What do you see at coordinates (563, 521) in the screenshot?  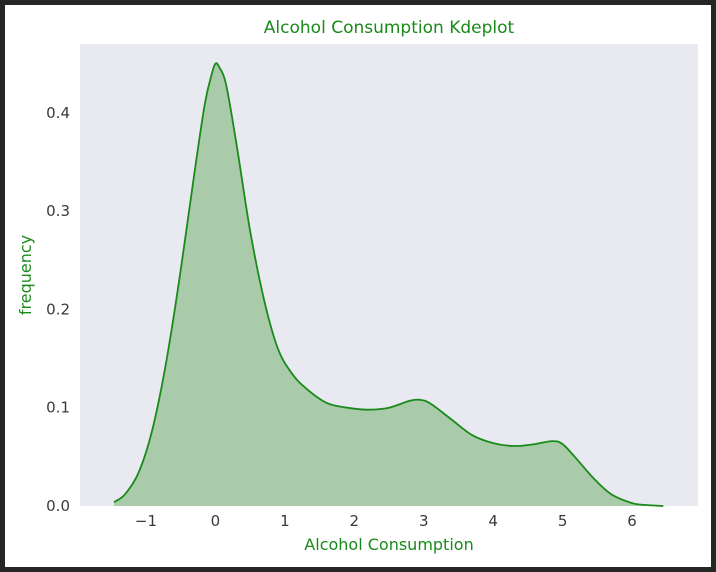 I see `x-tick-label: 5` at bounding box center [563, 521].